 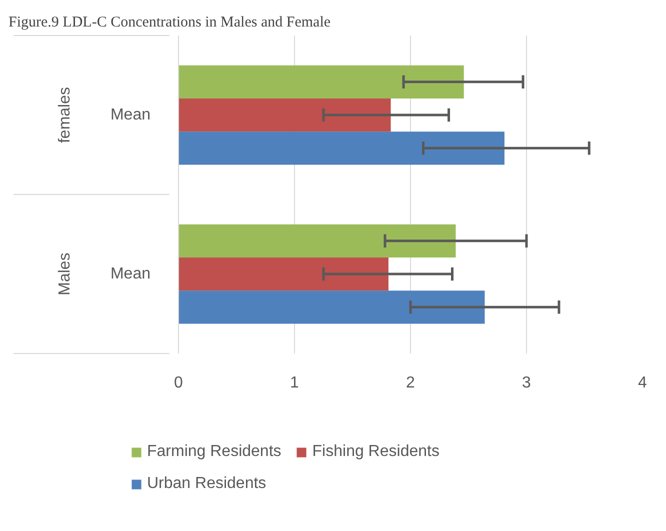 I want to click on x-tick-label: 4, so click(x=643, y=383).